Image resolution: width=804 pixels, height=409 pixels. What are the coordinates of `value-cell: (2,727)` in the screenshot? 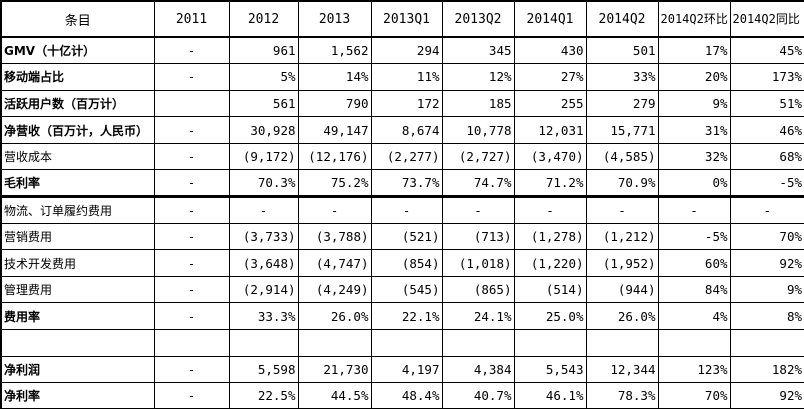 It's located at (478, 156).